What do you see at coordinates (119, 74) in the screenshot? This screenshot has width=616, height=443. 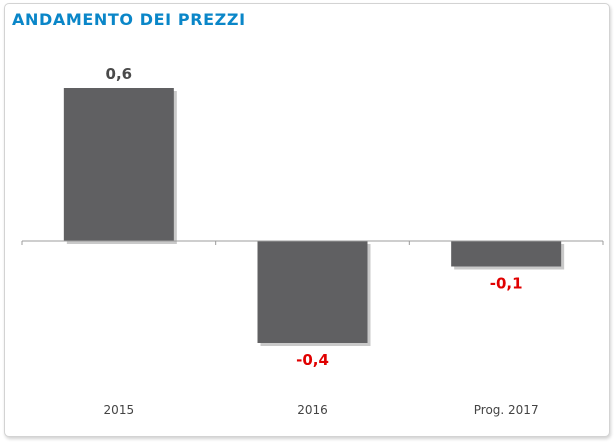 I see `data-label-1: 0,6` at bounding box center [119, 74].